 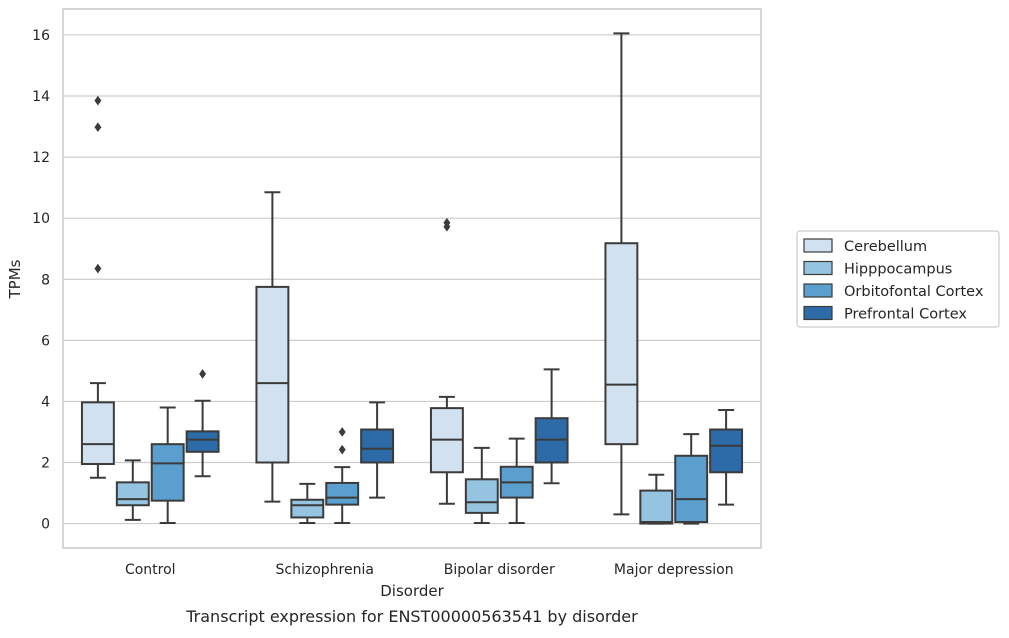 What do you see at coordinates (914, 292) in the screenshot?
I see `legend-label: Orbitofontal Cortex` at bounding box center [914, 292].